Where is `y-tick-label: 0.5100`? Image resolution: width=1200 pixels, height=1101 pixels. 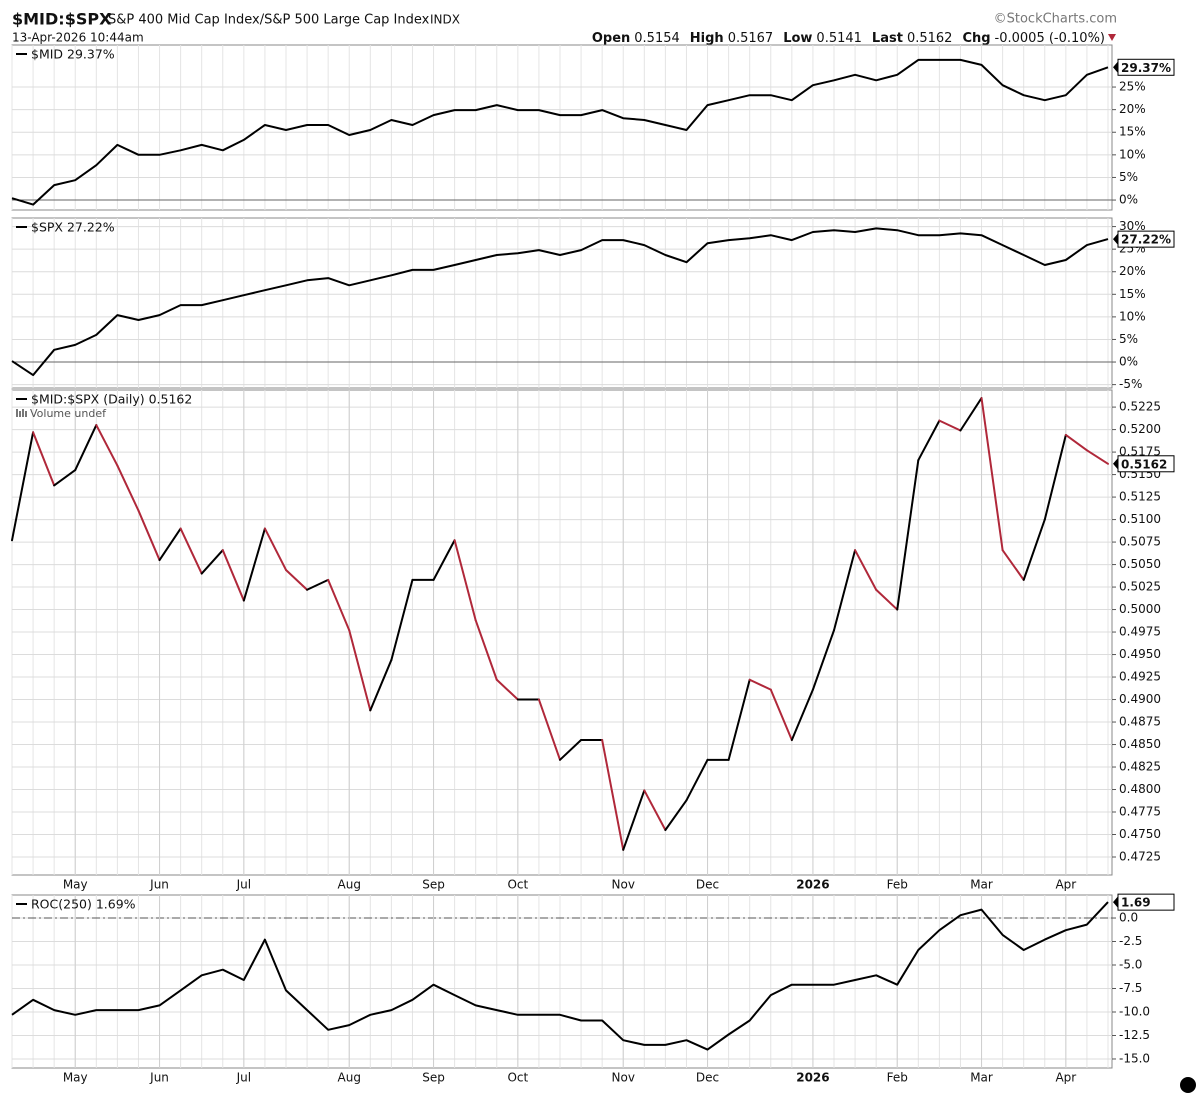
y-tick-label: 0.5100 is located at coordinates (1140, 519).